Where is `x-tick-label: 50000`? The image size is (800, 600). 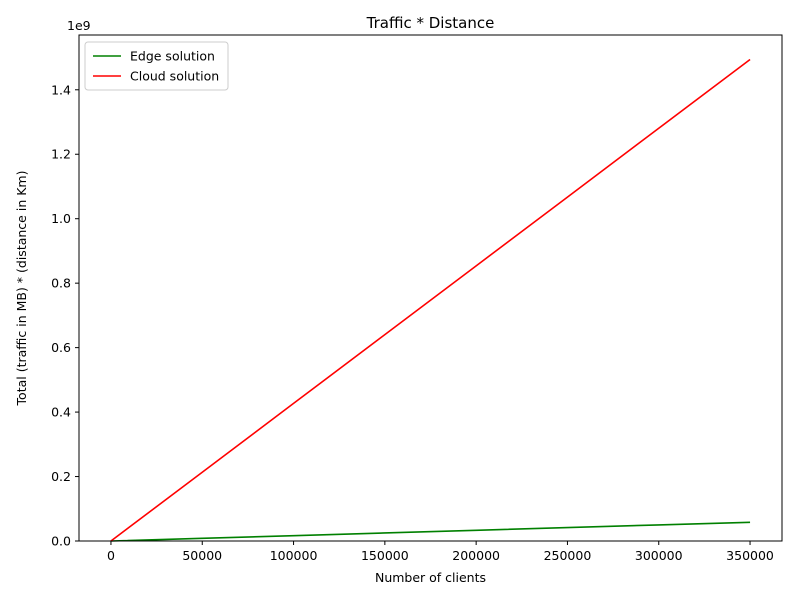 x-tick-label: 50000 is located at coordinates (202, 555).